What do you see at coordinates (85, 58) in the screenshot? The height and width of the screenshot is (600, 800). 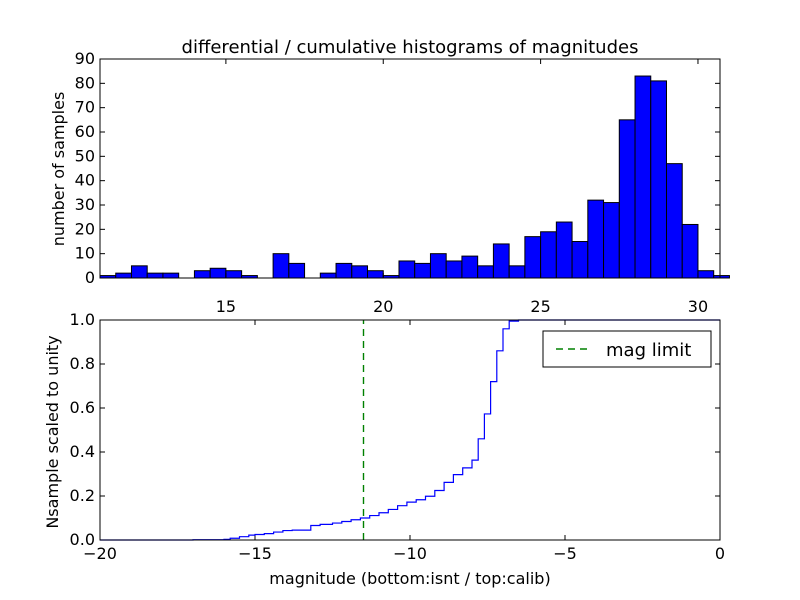 I see `top-ytick-label: 90` at bounding box center [85, 58].